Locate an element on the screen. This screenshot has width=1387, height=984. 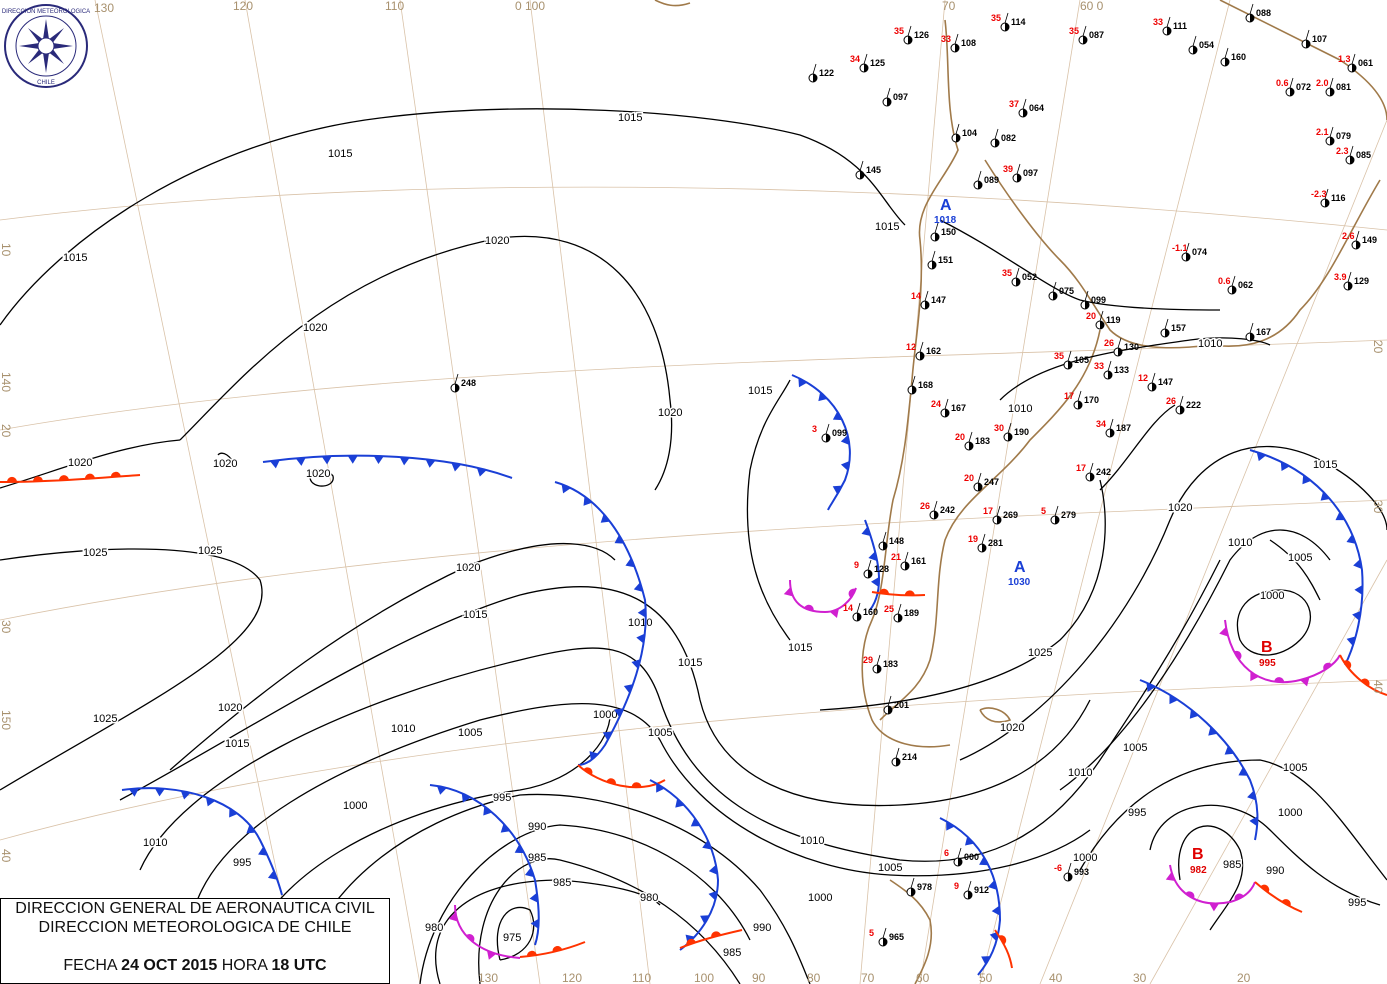
station-temperature: 34 is located at coordinates (1101, 424).